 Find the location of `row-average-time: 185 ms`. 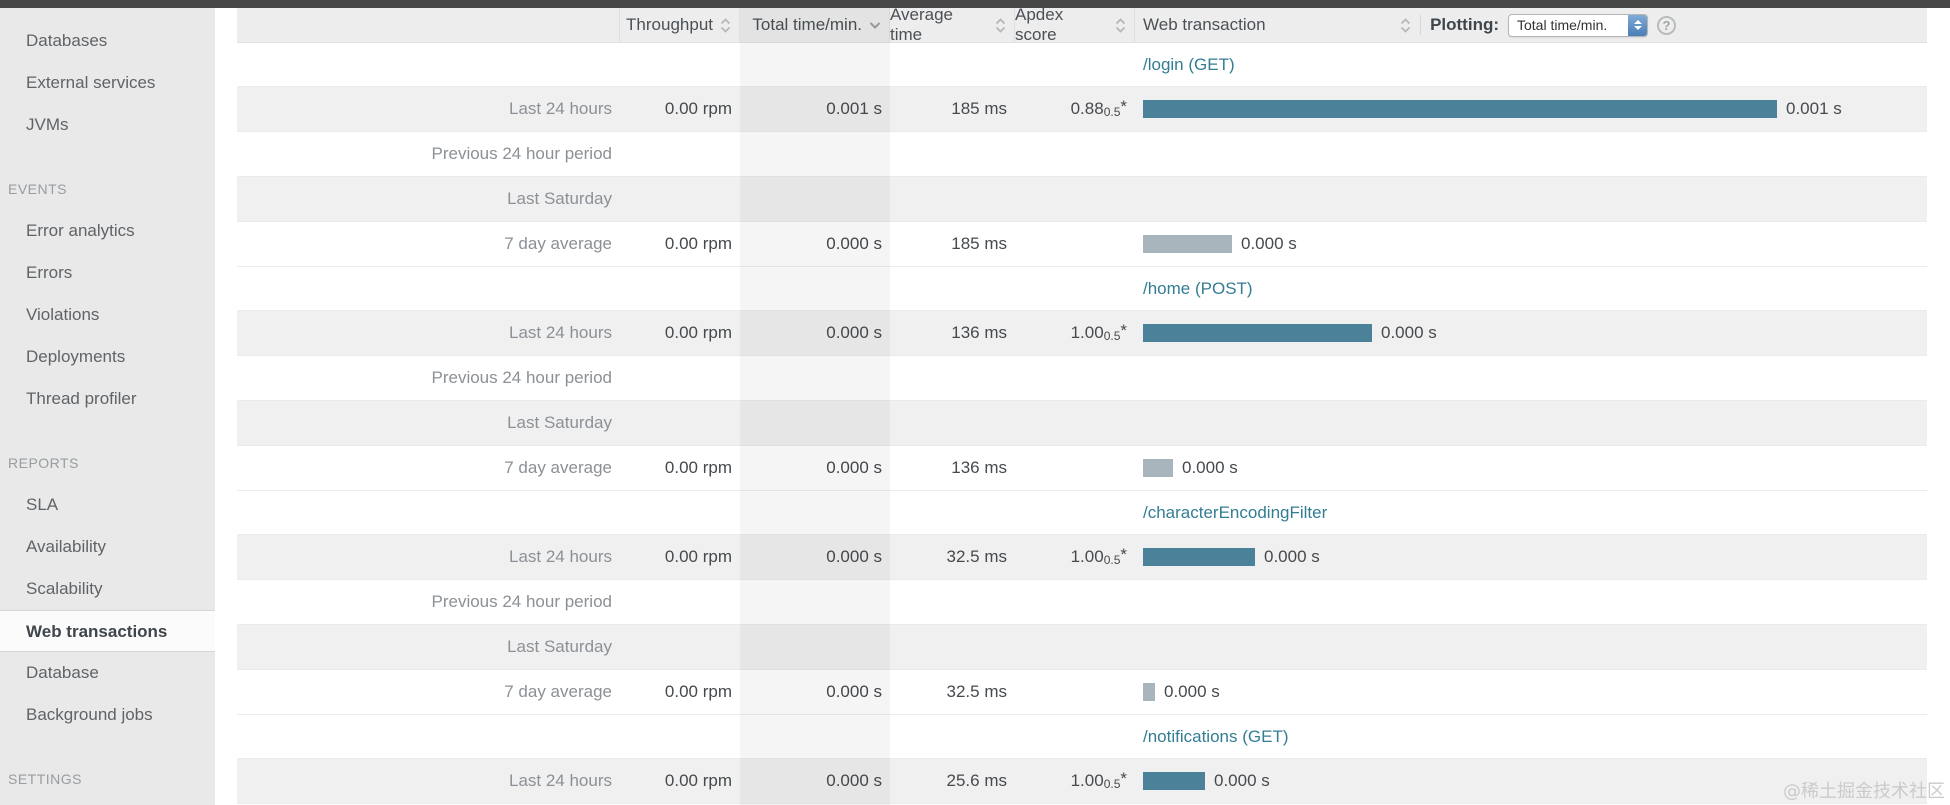

row-average-time: 185 ms is located at coordinates (979, 108).